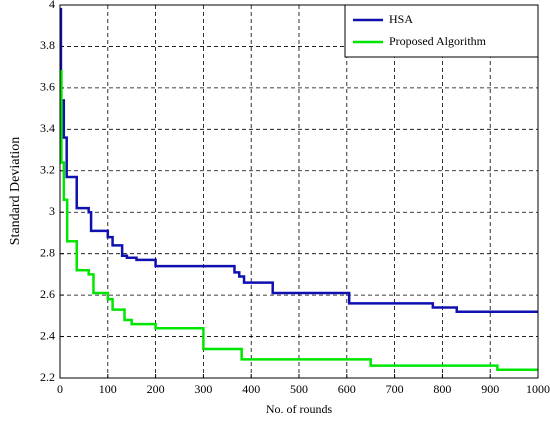 Image resolution: width=550 pixels, height=422 pixels. What do you see at coordinates (156, 389) in the screenshot?
I see `x-tick-label: 200` at bounding box center [156, 389].